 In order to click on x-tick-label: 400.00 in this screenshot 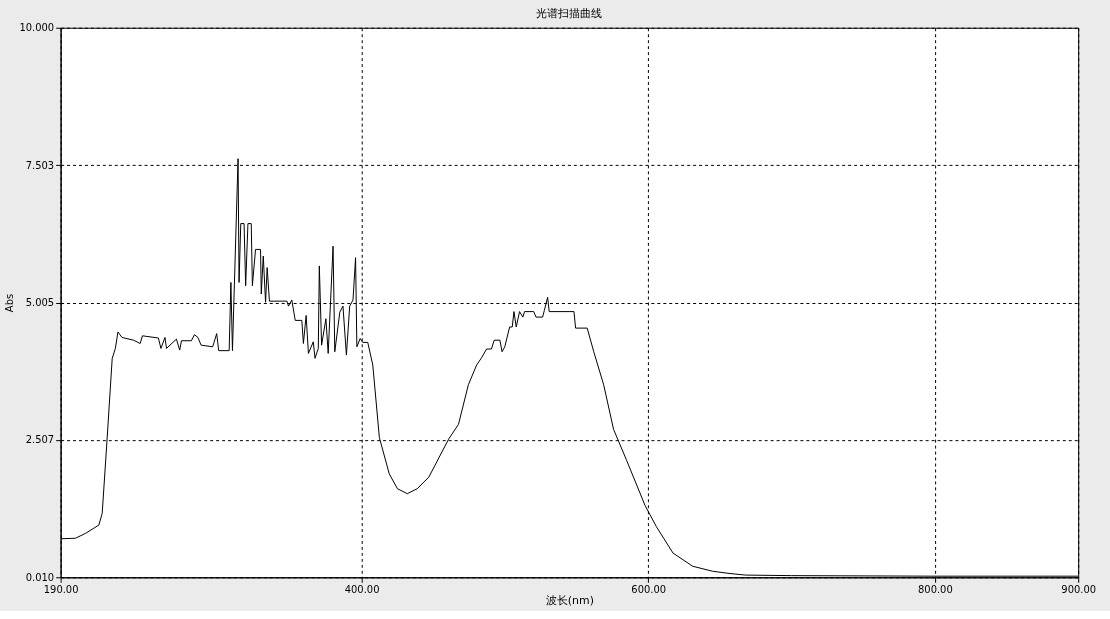, I will do `click(362, 589)`.